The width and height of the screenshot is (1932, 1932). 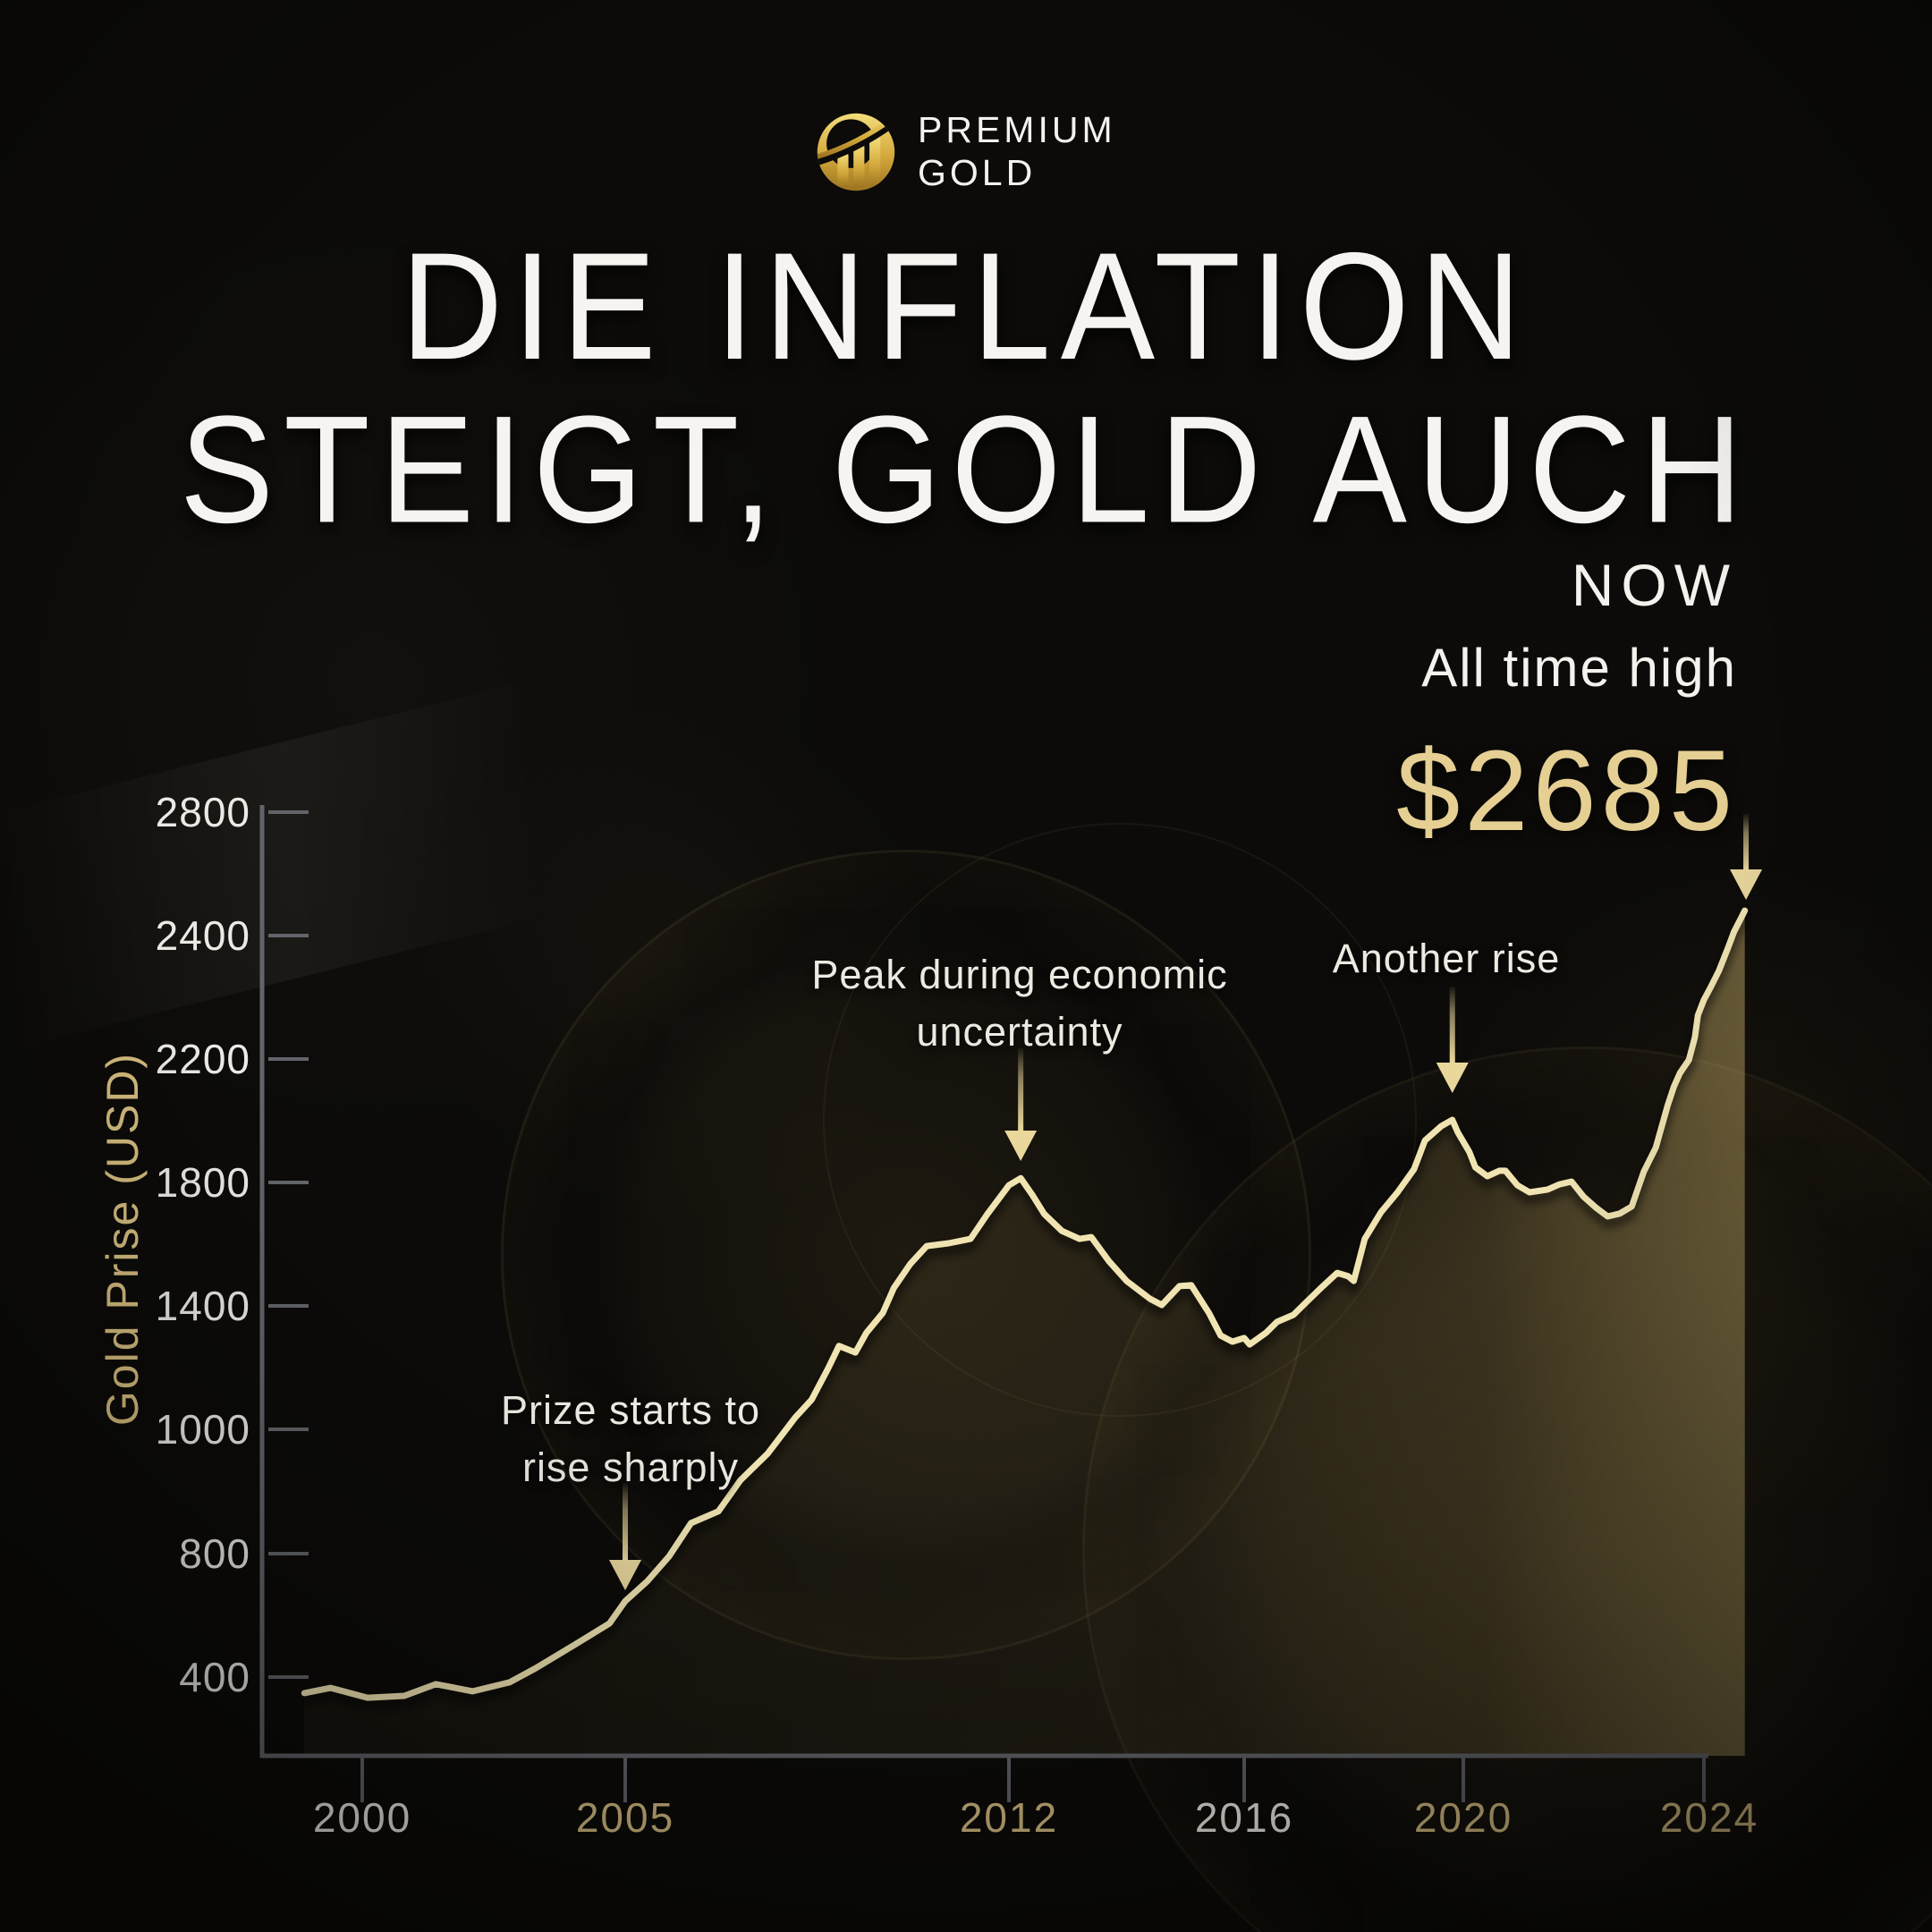 I want to click on x-tick-label: 2000, so click(x=362, y=1817).